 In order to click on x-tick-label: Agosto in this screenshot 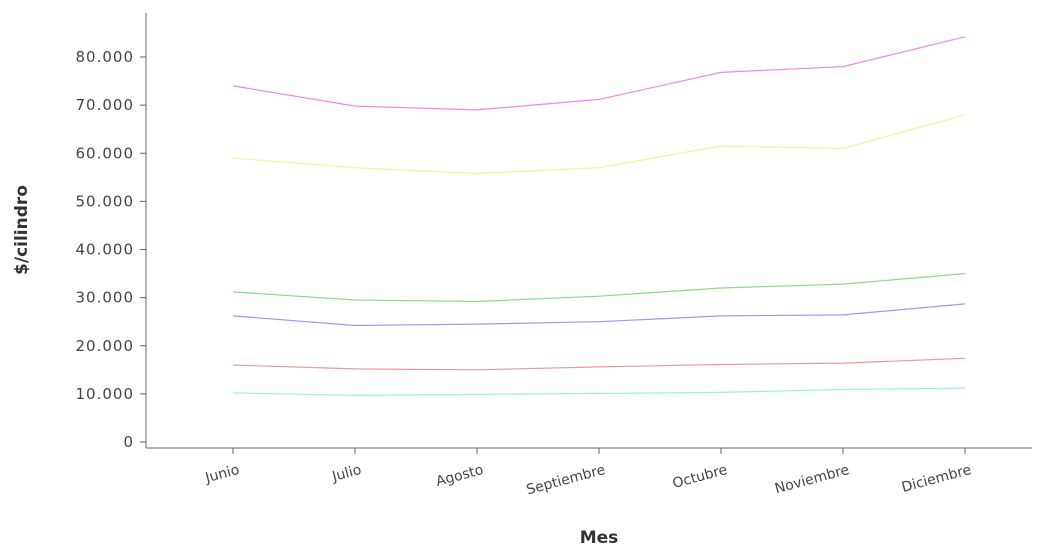, I will do `click(459, 476)`.